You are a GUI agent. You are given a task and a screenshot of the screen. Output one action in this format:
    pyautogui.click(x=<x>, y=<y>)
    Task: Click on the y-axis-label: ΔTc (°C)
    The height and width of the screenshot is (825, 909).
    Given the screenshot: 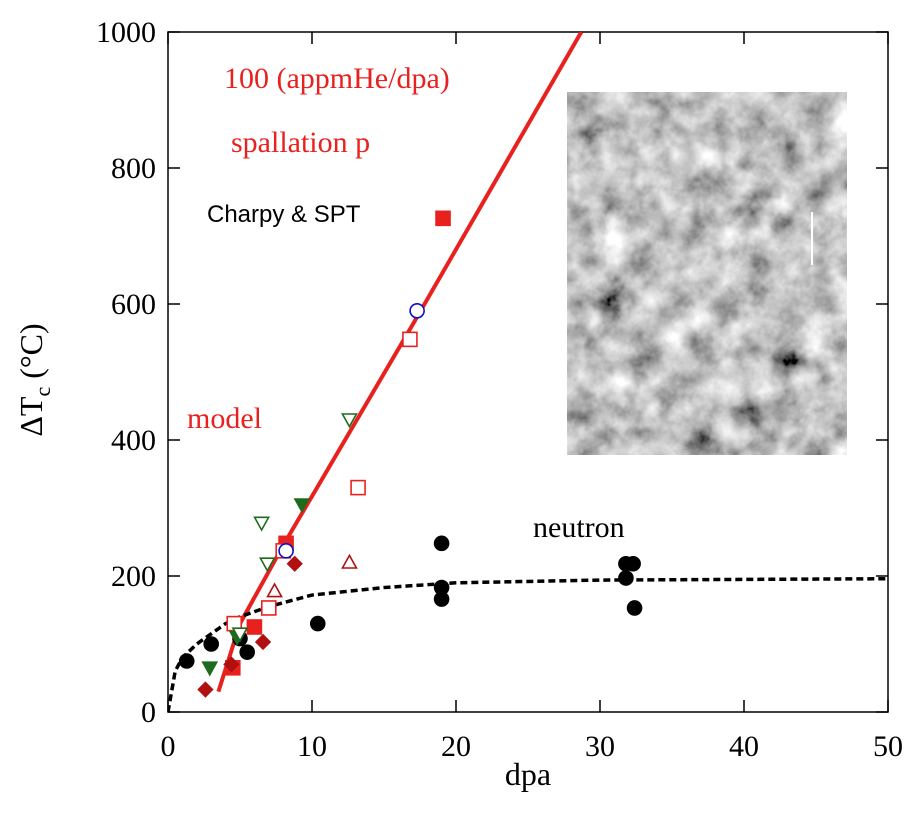 What is the action you would take?
    pyautogui.click(x=34, y=379)
    